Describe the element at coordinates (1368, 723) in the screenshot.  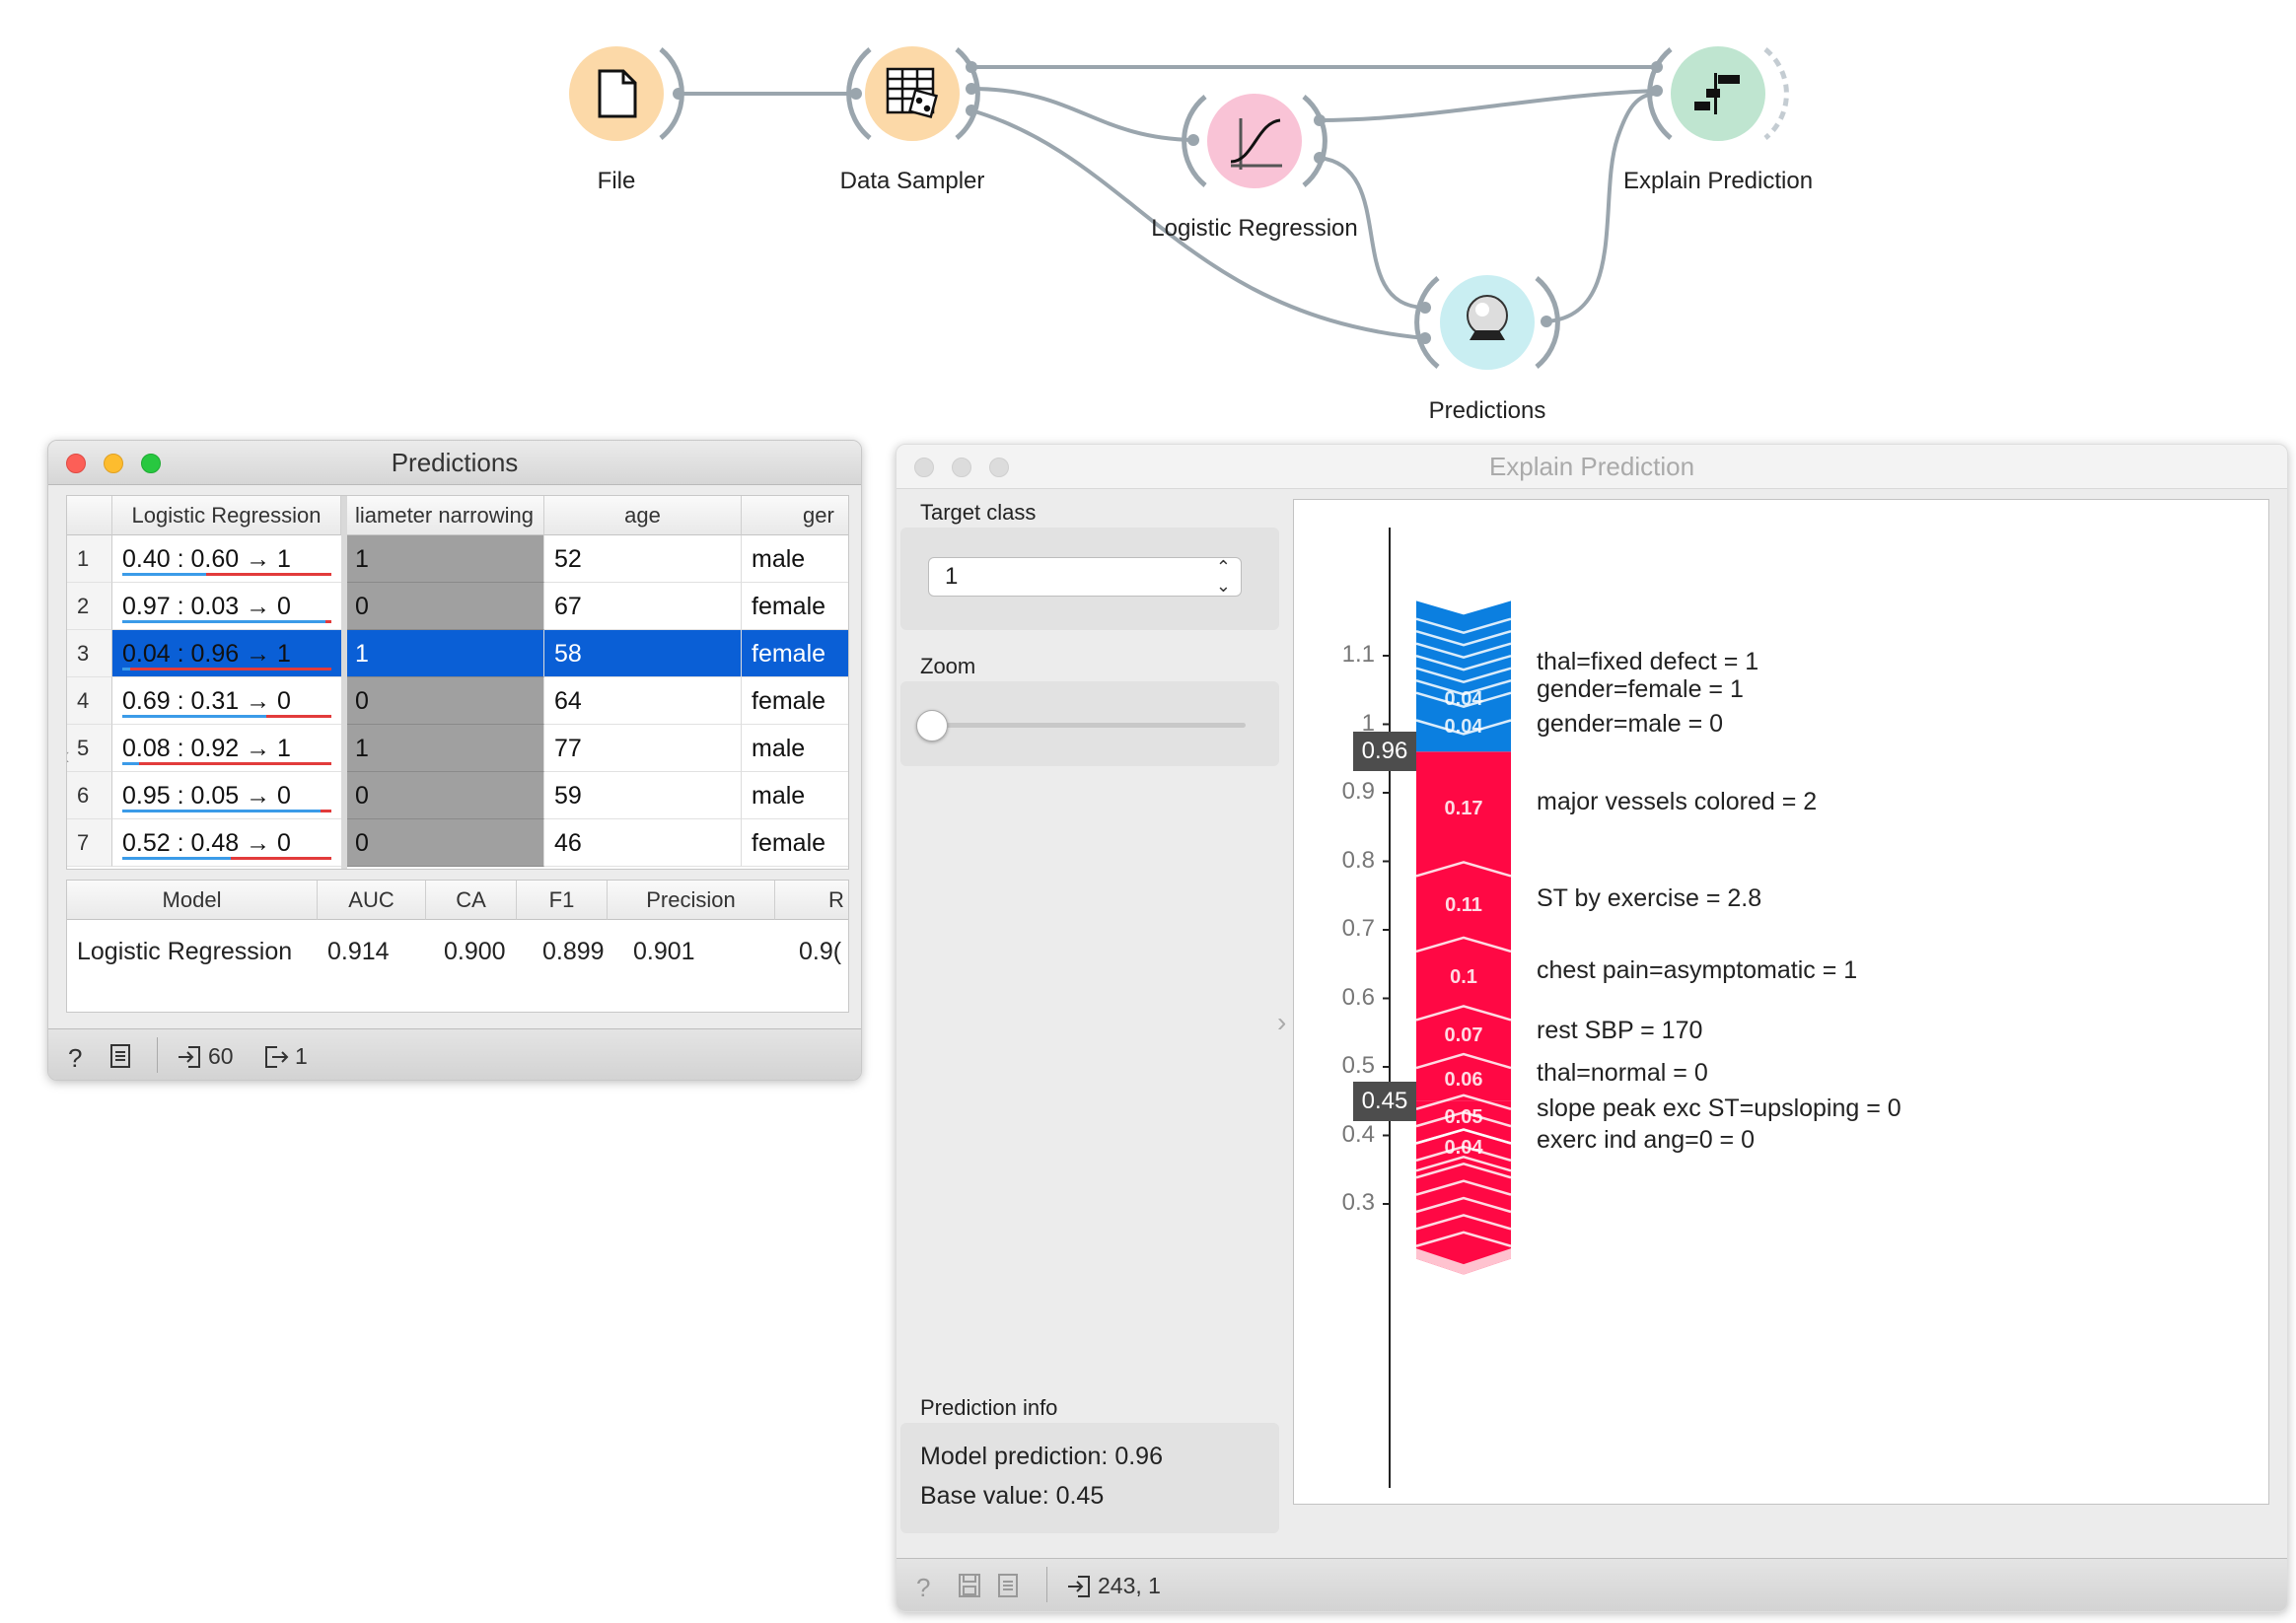
I see `axis-tick-label: 1` at that location.